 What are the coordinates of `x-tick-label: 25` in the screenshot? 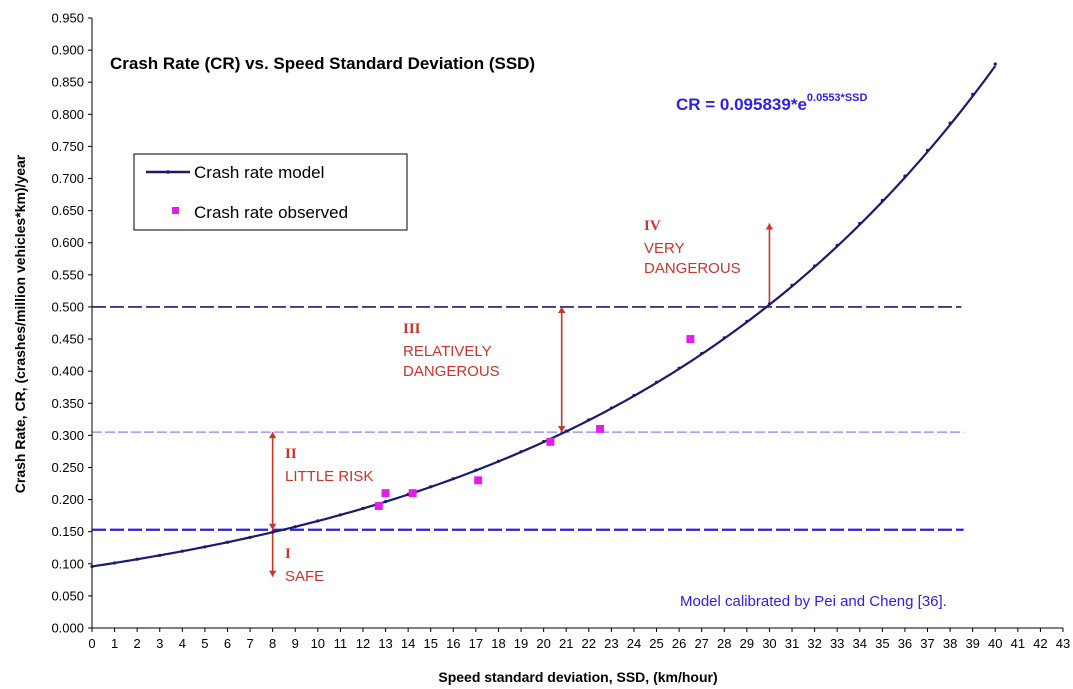 It's located at (656, 643).